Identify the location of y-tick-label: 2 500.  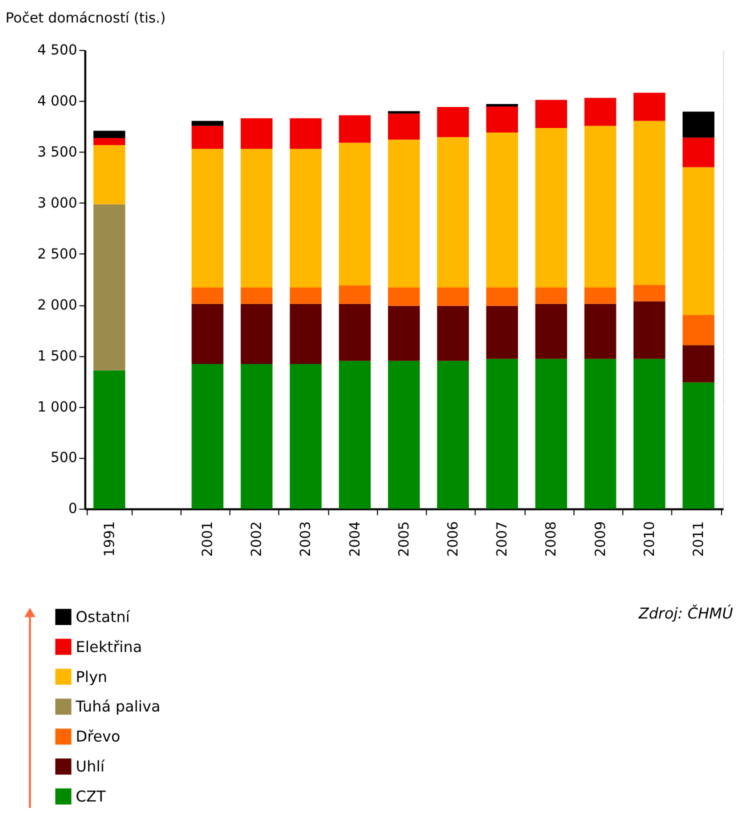
(57, 254).